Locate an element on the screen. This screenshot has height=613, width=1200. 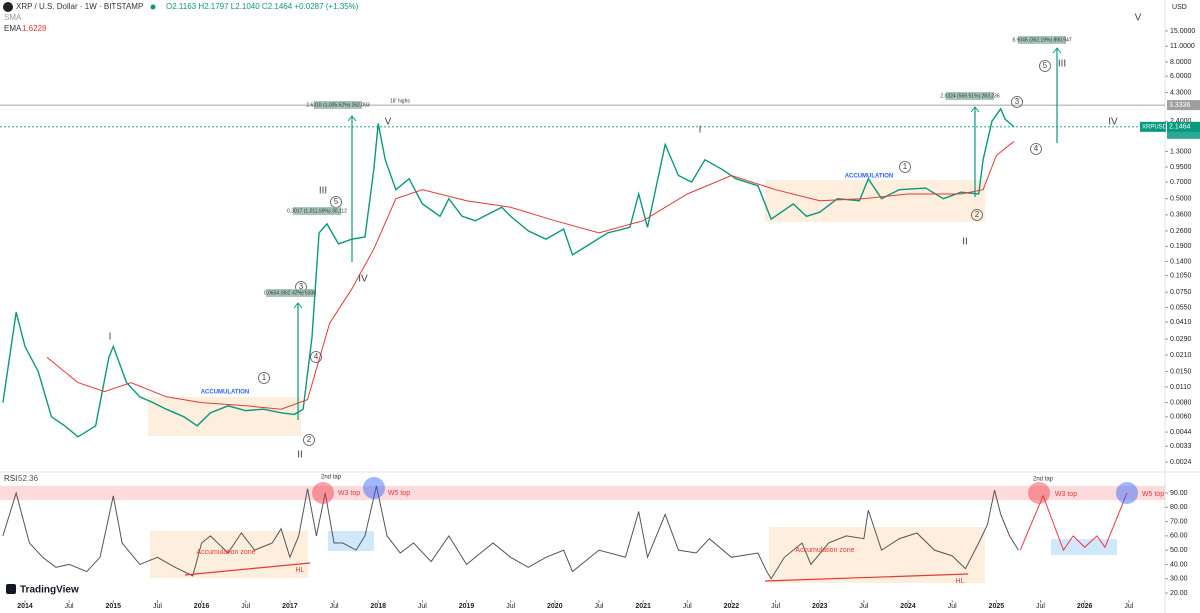
y-tick-label: 30.00 is located at coordinates (1179, 579).